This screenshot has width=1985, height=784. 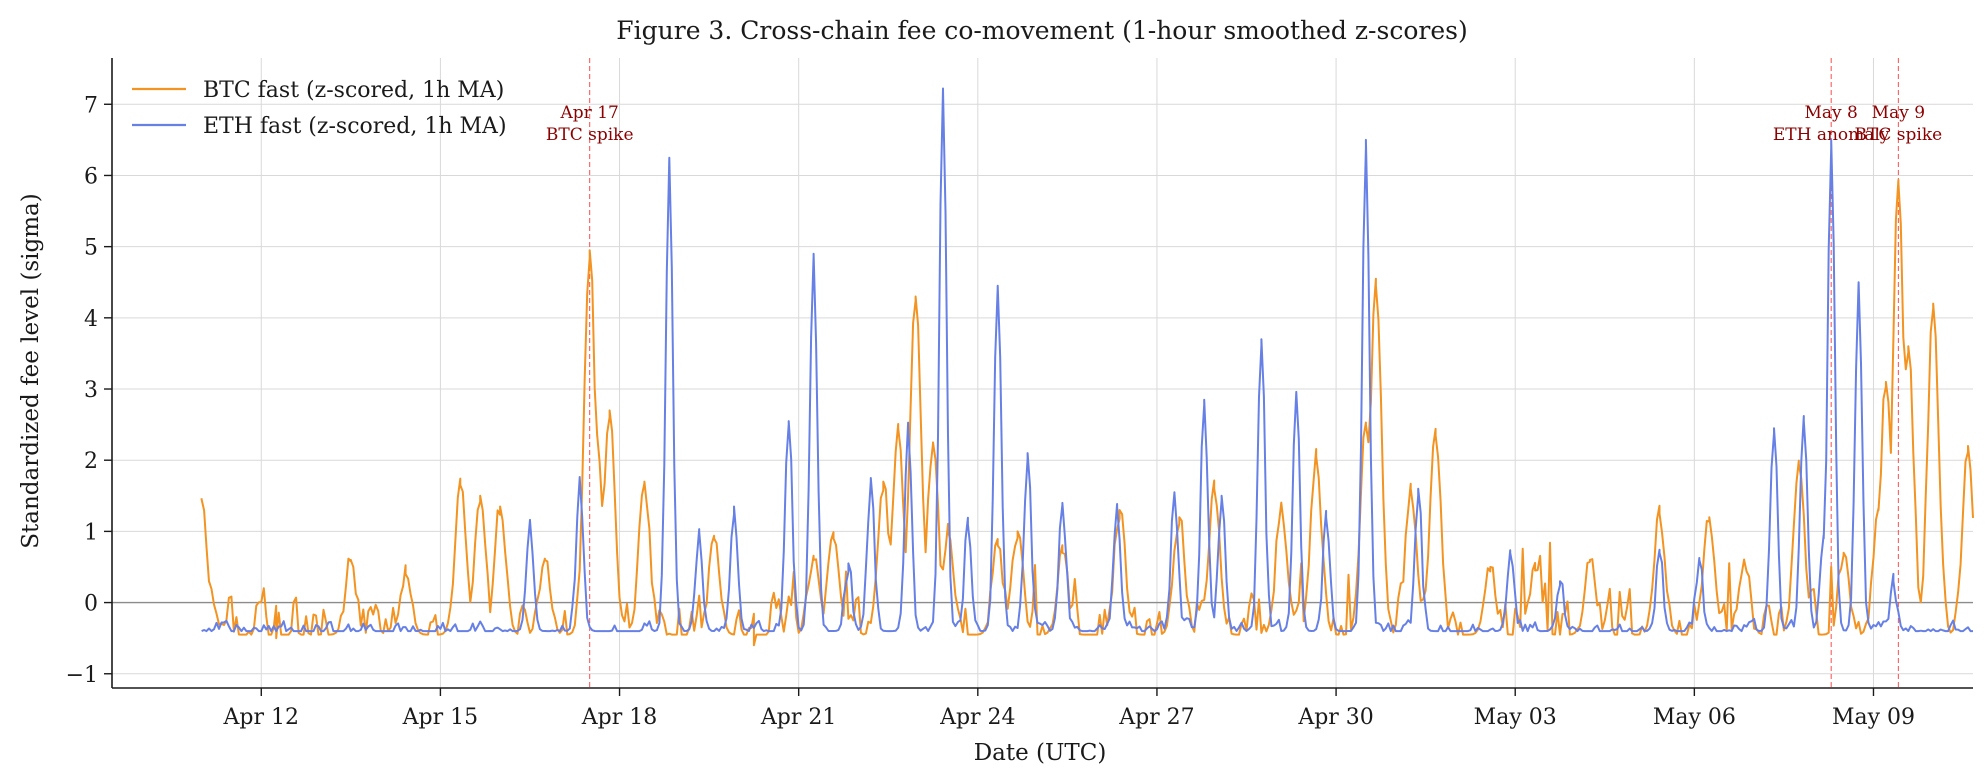 What do you see at coordinates (1335, 717) in the screenshot?
I see `x-tick-label: Apr 30` at bounding box center [1335, 717].